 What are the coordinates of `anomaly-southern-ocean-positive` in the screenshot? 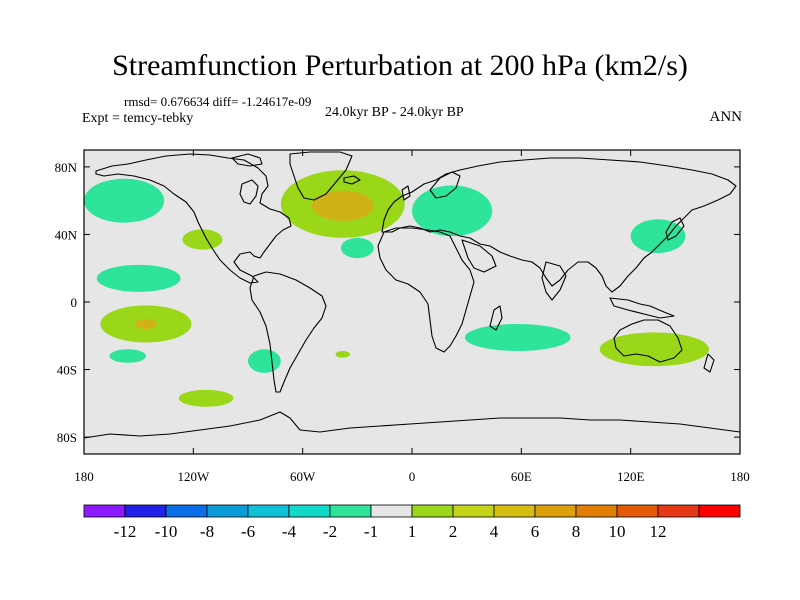 It's located at (206, 398).